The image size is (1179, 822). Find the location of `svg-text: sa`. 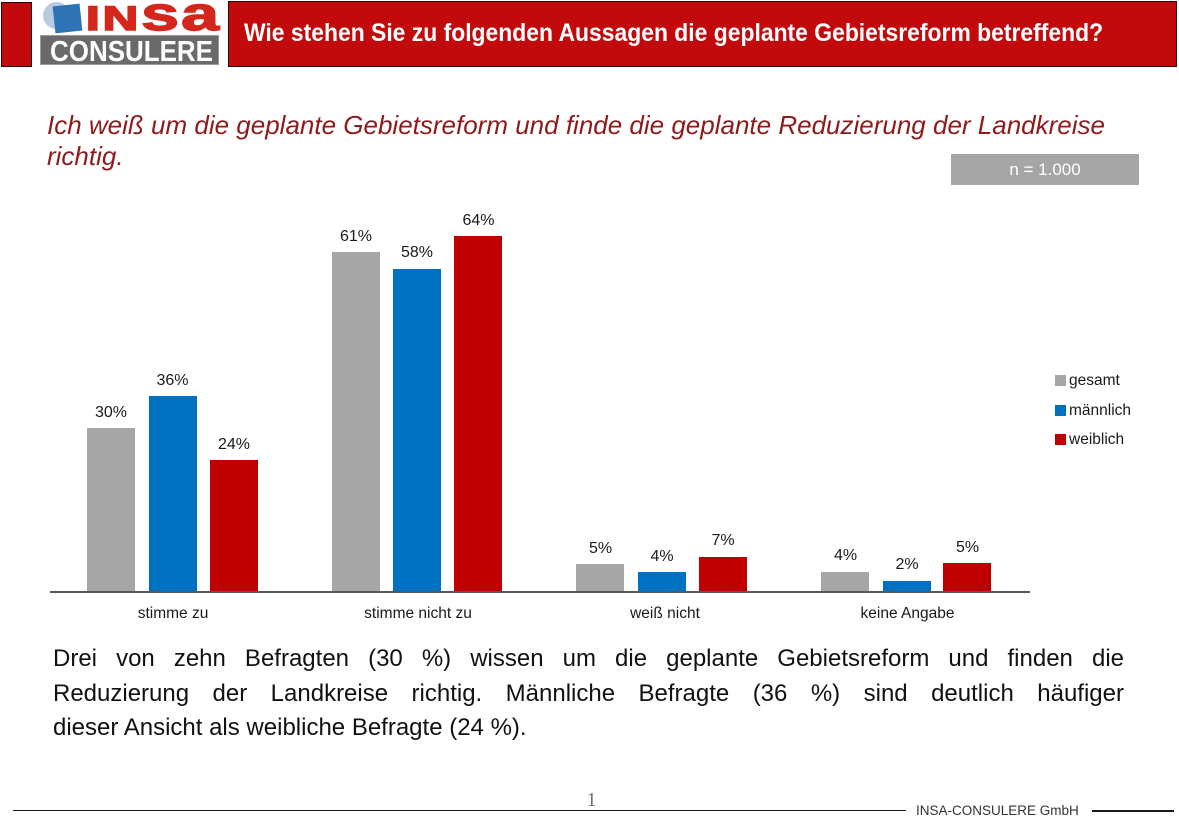

svg-text: sa is located at coordinates (181, 20).